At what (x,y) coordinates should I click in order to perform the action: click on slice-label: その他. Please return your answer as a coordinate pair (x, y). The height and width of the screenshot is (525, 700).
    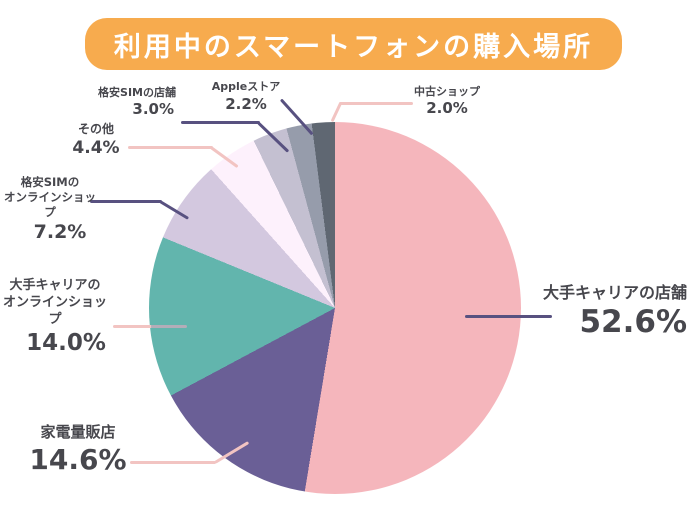
    Looking at the image, I should click on (95, 129).